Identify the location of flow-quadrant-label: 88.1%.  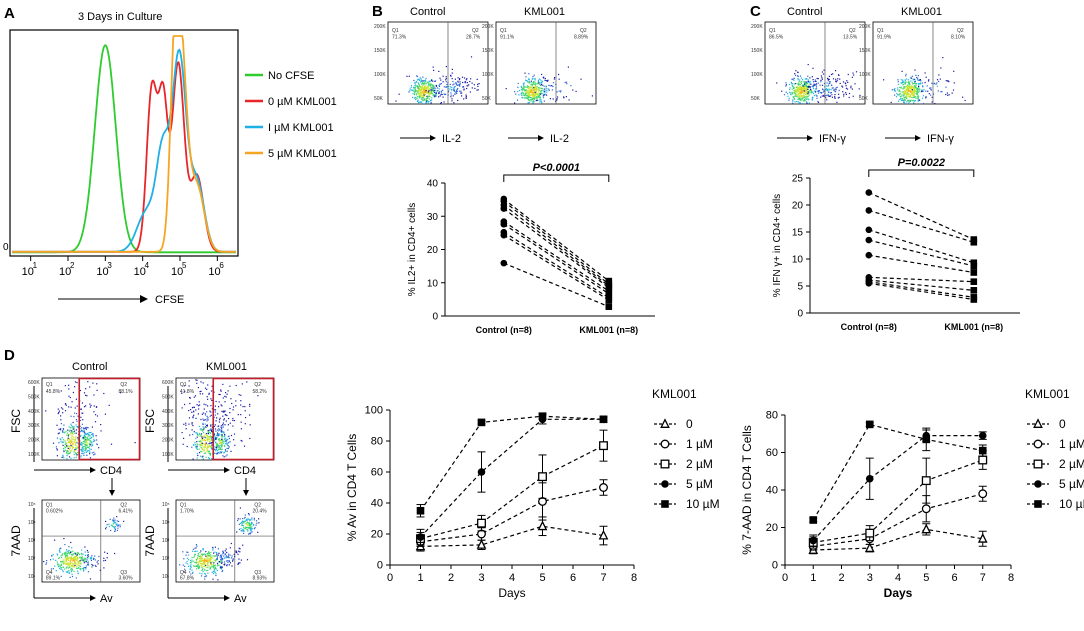
(125, 392).